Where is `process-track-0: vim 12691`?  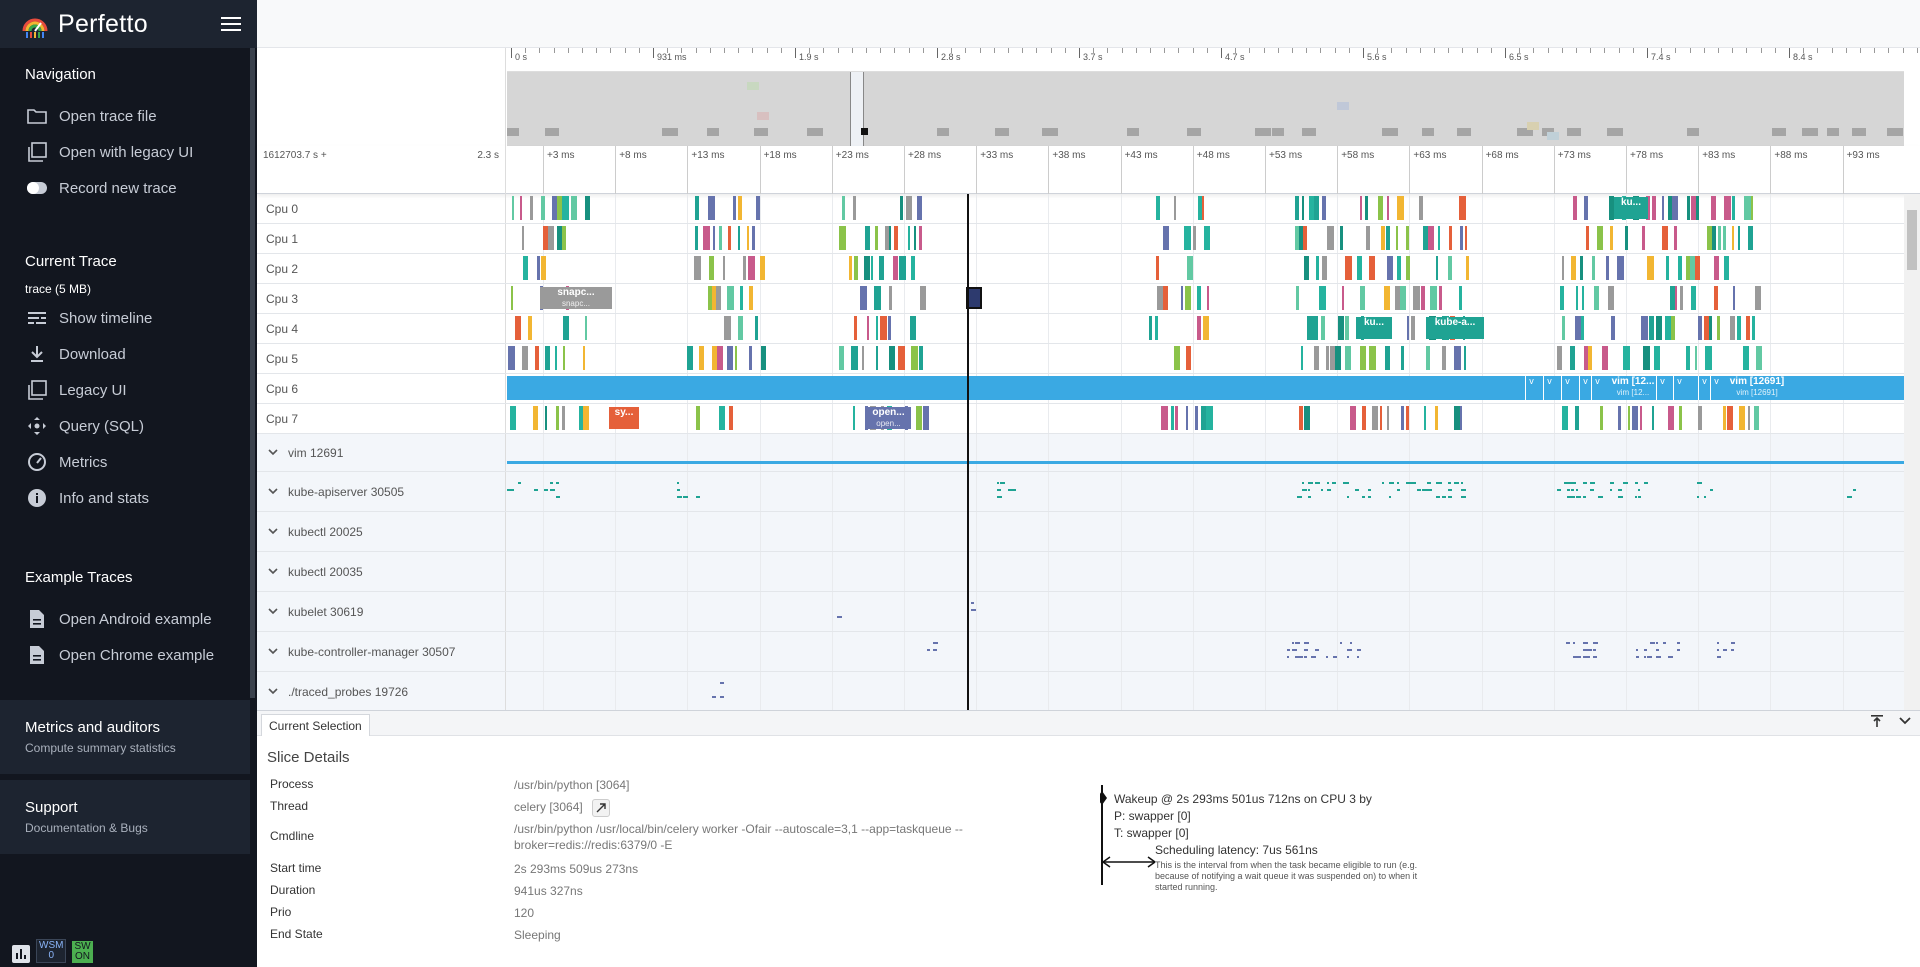 process-track-0: vim 12691 is located at coordinates (1086, 453).